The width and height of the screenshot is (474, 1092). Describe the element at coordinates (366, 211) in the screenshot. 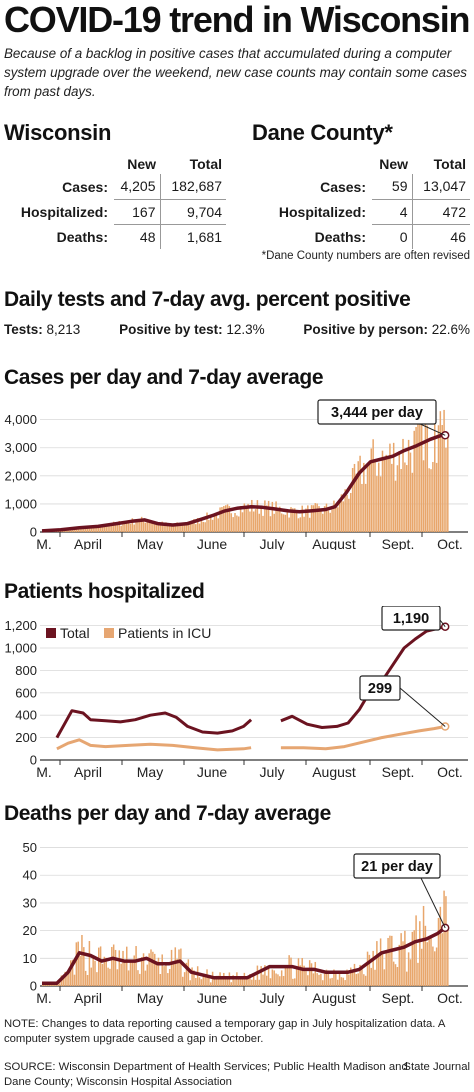

I see `table-row: Hospitalized: 4 472` at that location.